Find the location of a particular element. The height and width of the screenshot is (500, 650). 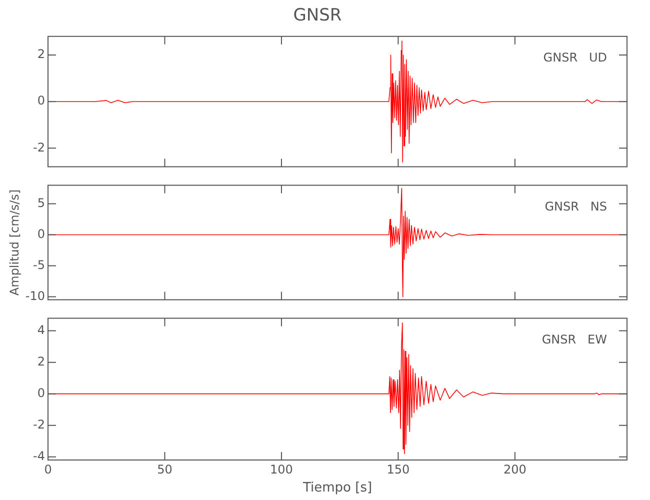

x-tick-label: 100 is located at coordinates (281, 469).